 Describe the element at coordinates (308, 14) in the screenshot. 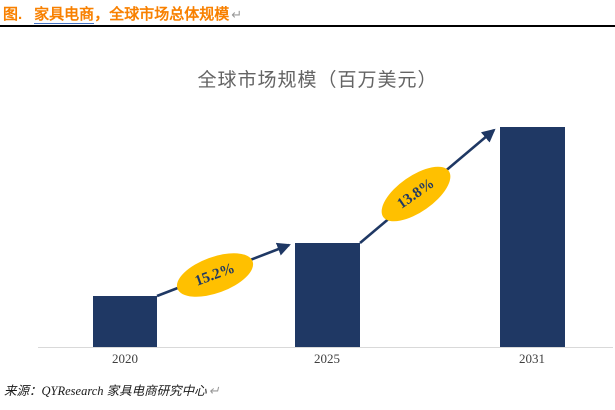

I see `figure-heading: 图. 家具电商，全球市场总体规模 ↵` at that location.